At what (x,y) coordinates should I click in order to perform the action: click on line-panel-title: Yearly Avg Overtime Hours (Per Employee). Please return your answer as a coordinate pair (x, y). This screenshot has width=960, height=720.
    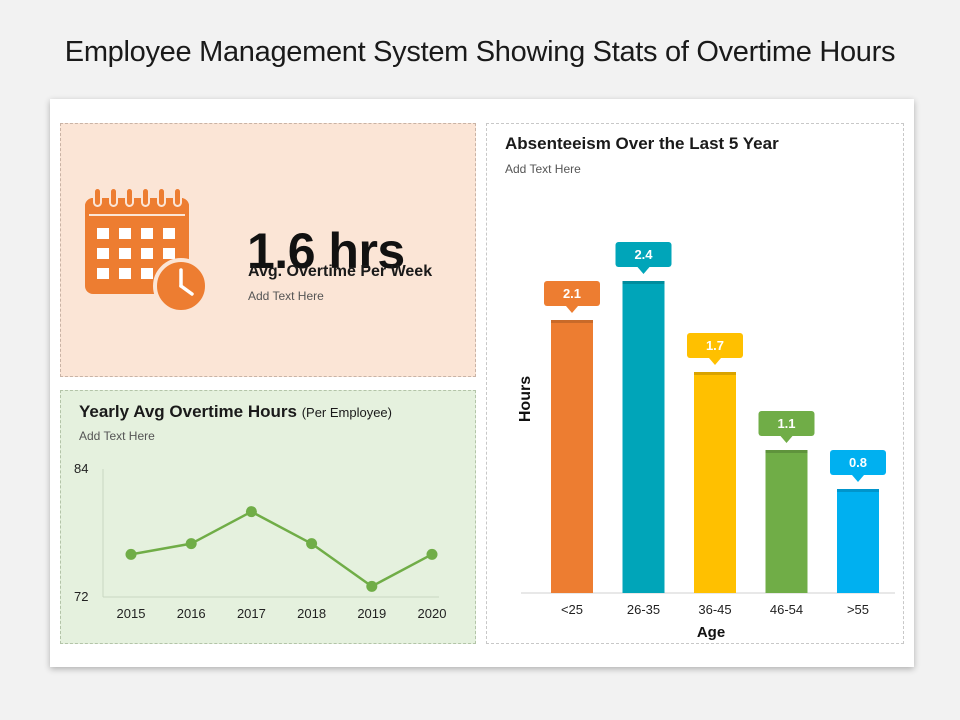
    Looking at the image, I should click on (235, 412).